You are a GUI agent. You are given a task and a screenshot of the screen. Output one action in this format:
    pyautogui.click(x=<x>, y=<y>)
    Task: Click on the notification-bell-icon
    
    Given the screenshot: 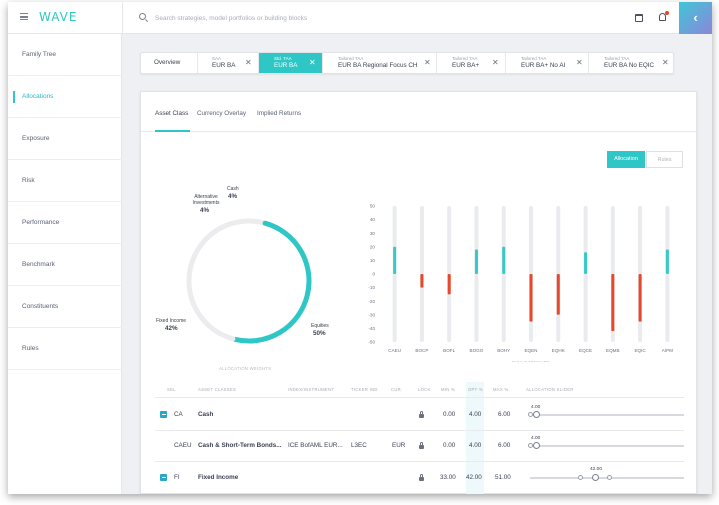 What is the action you would take?
    pyautogui.click(x=662, y=17)
    